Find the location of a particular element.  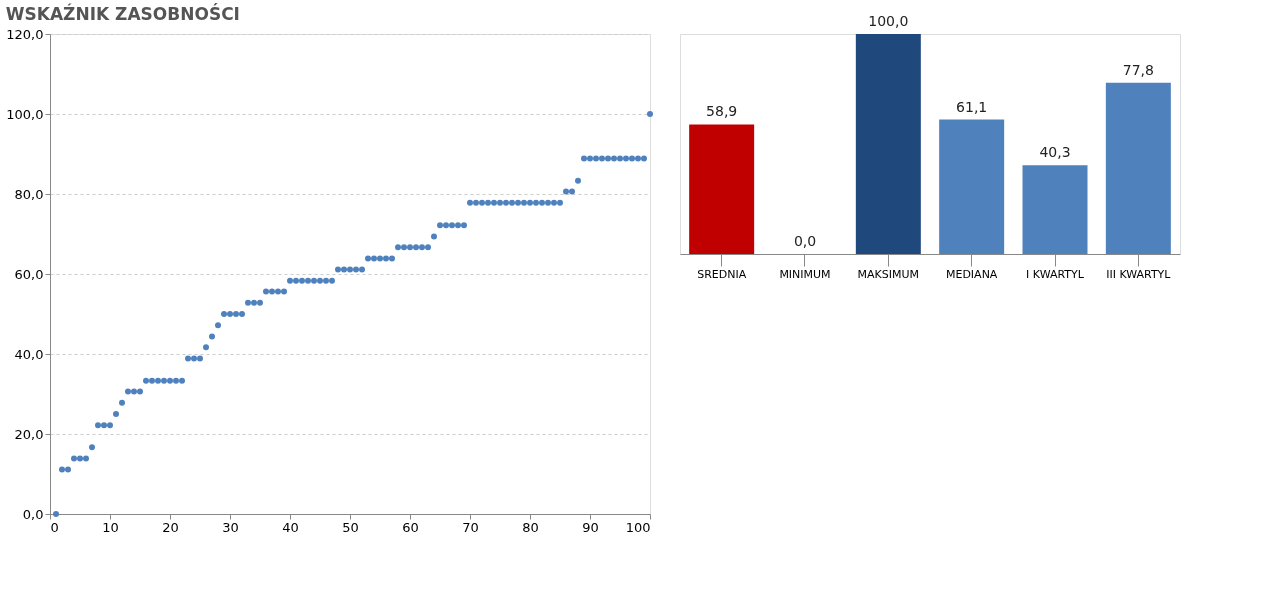

x-tick-label: 20 is located at coordinates (170, 527).